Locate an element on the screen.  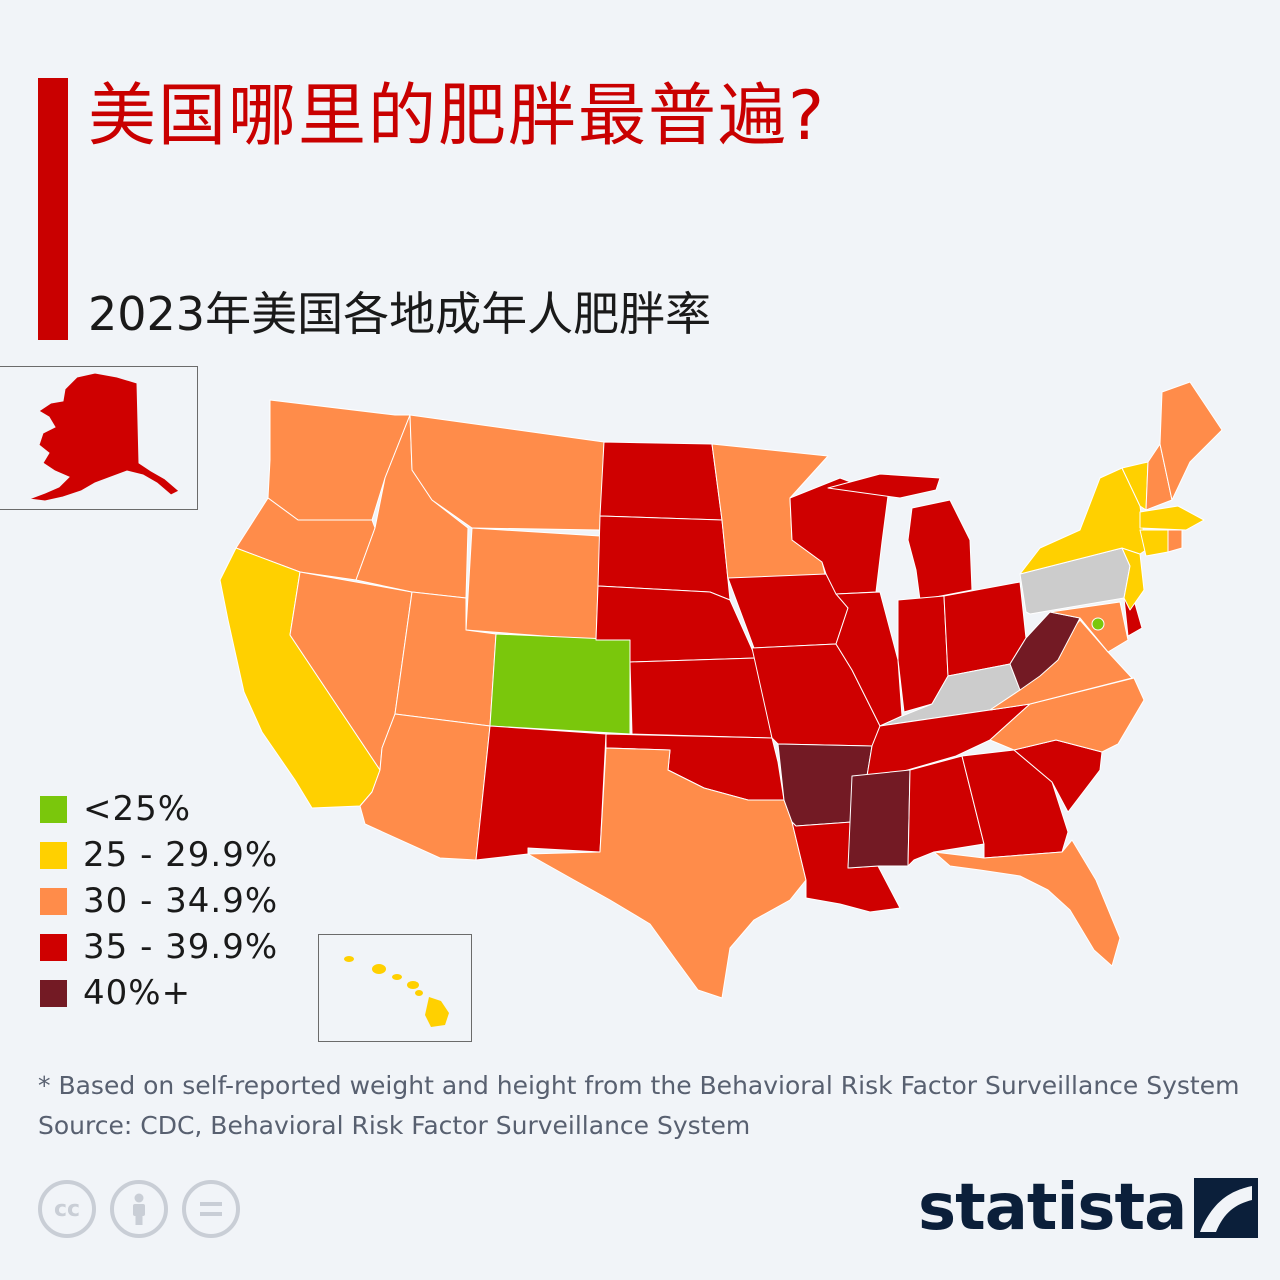
page-title: 美国哪里的肥胖最普遍? is located at coordinates (457, 116).